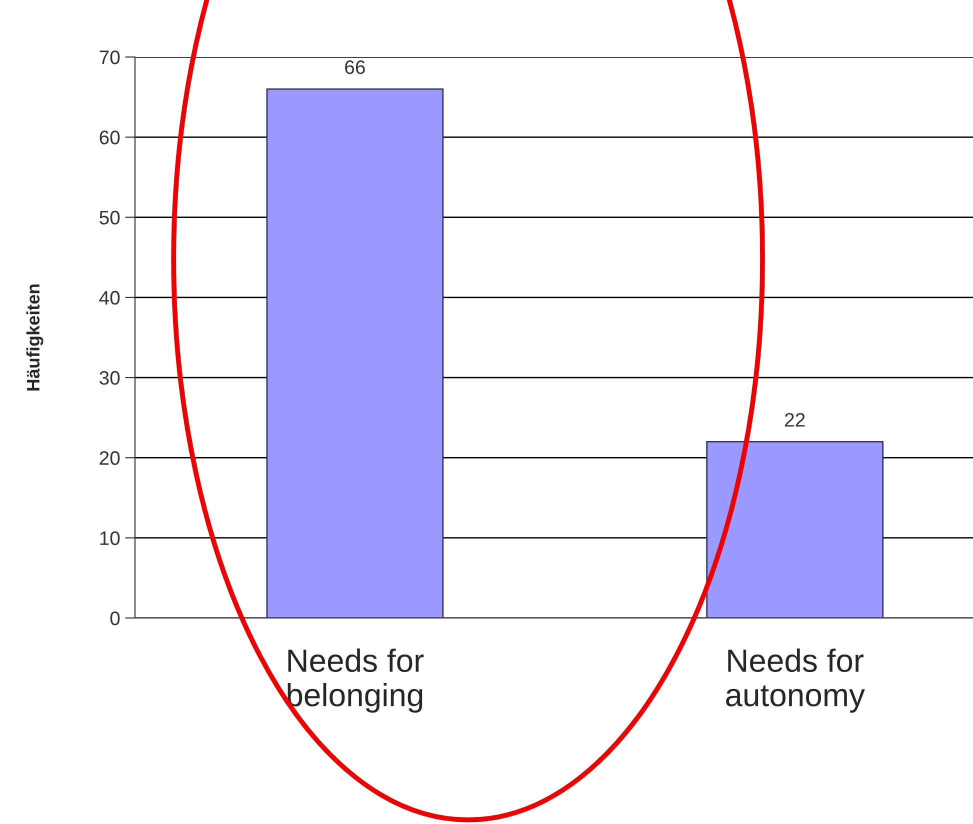 This screenshot has height=824, width=973. What do you see at coordinates (110, 137) in the screenshot?
I see `y-tick-label: 60` at bounding box center [110, 137].